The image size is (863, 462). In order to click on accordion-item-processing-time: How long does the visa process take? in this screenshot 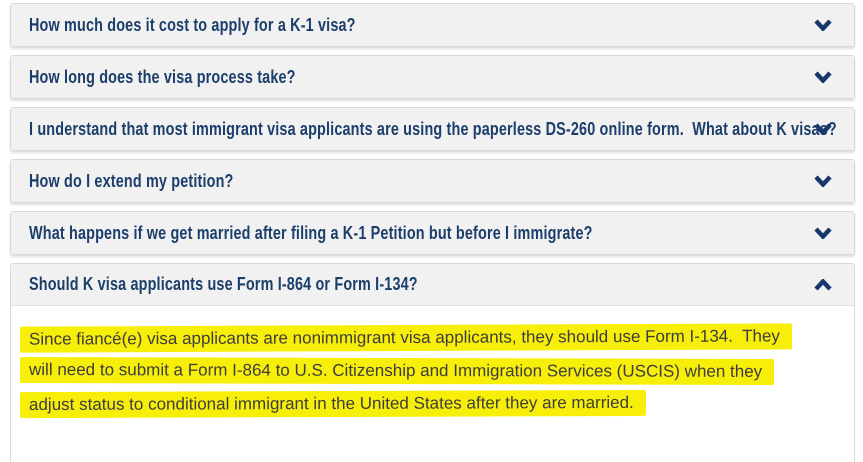, I will do `click(432, 77)`.